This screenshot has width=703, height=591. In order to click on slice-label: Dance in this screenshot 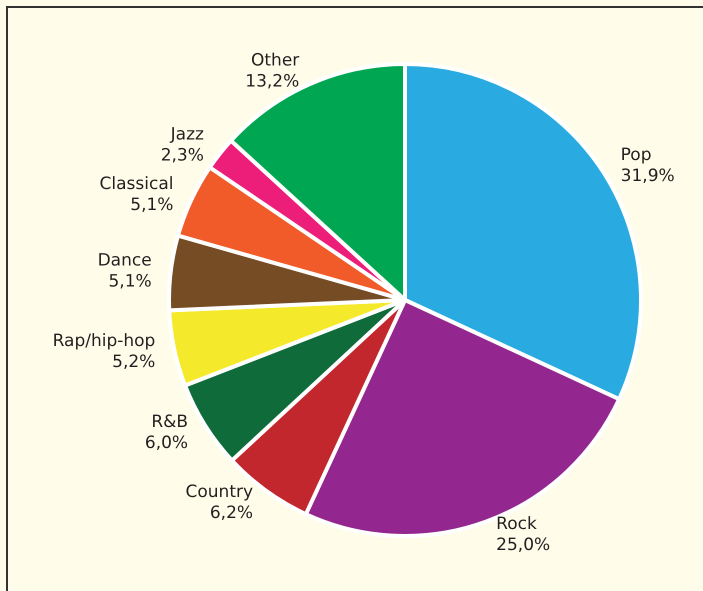, I will do `click(125, 260)`.